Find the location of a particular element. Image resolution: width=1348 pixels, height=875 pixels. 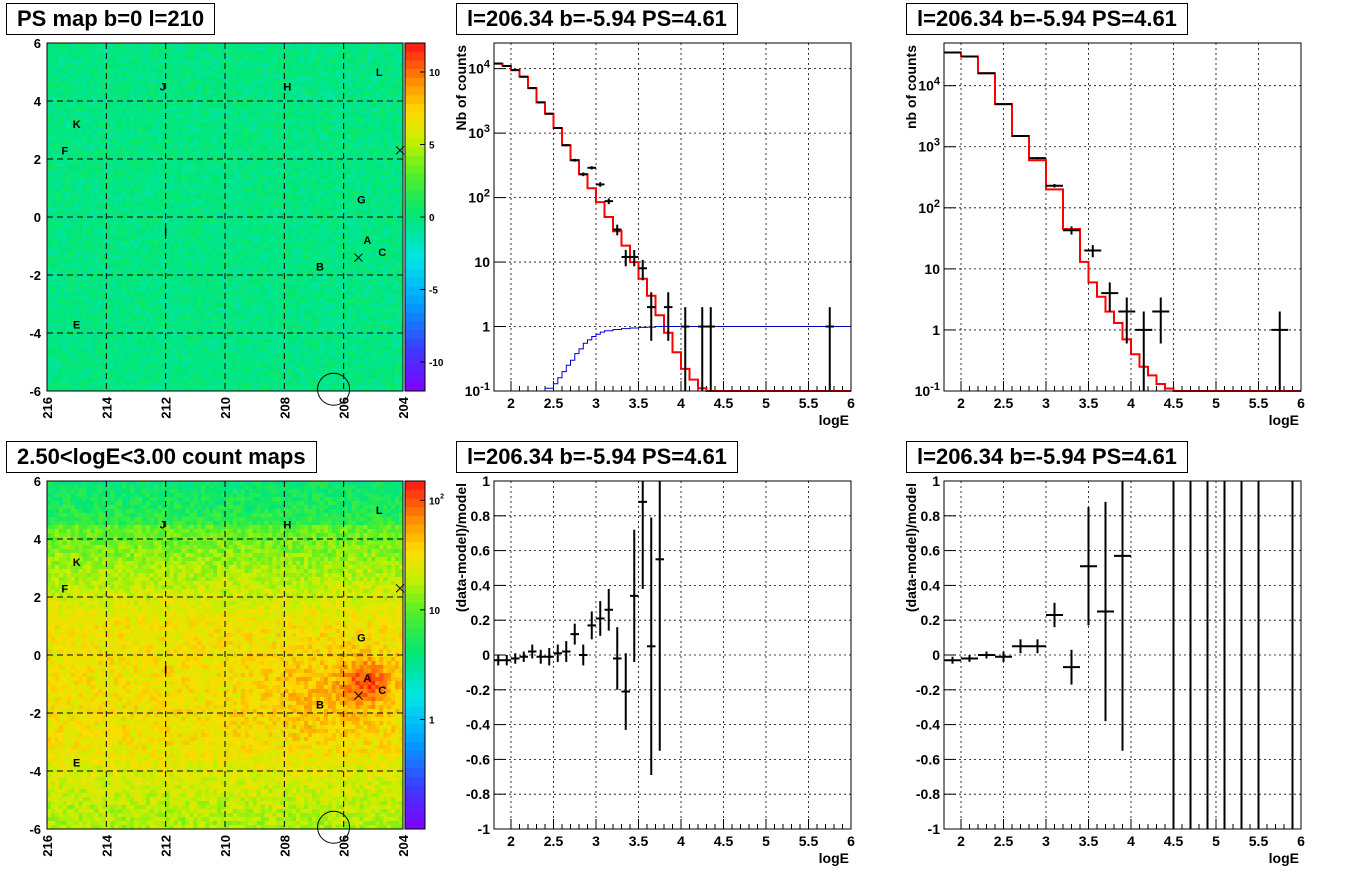

y-axis-label: nb of counts is located at coordinates (911, 87).